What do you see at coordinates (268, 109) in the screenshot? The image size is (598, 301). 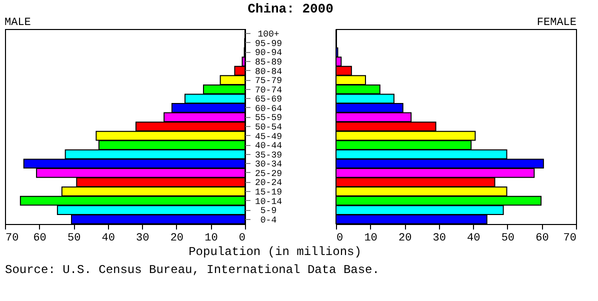 I see `y-tick-label: 60-64` at bounding box center [268, 109].